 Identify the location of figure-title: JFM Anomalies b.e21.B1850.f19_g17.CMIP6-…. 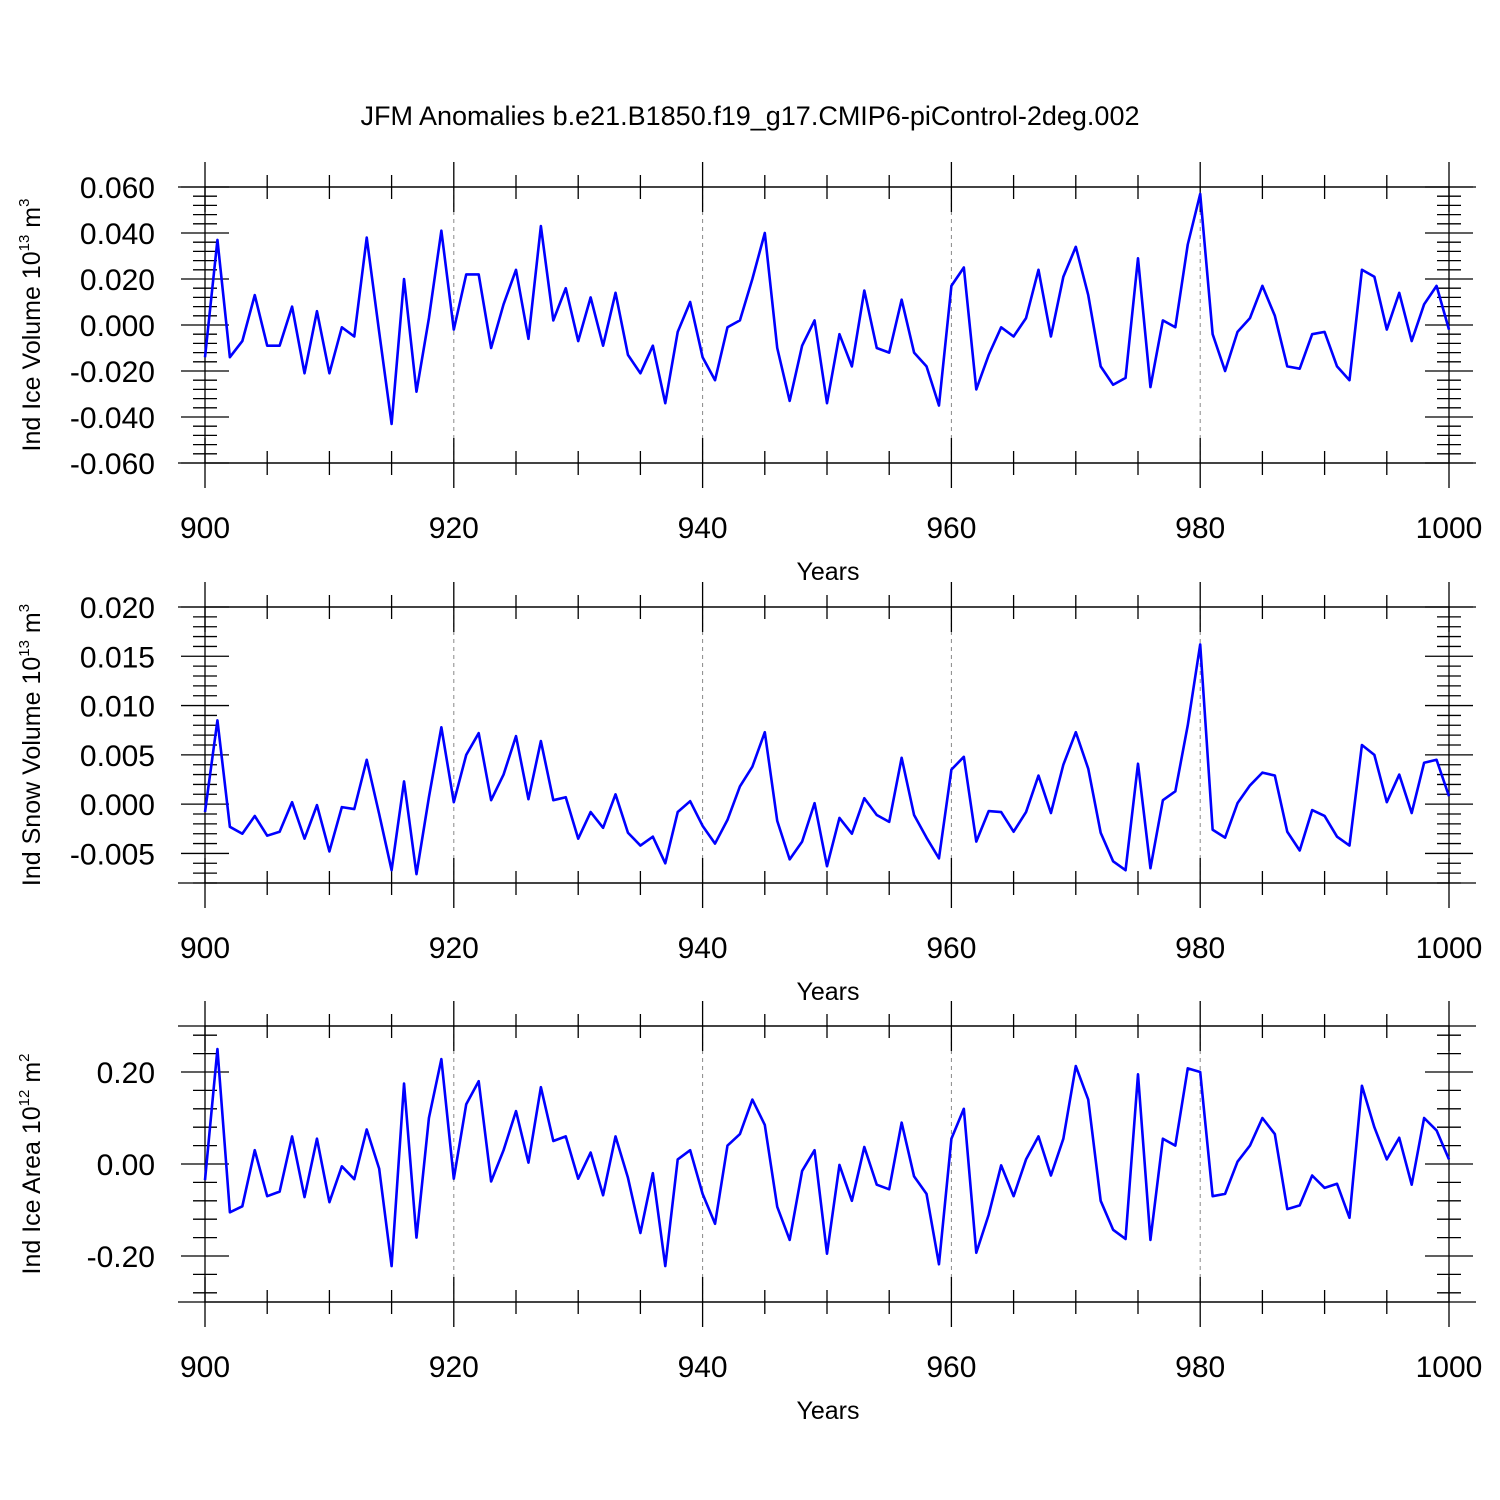
(750, 116).